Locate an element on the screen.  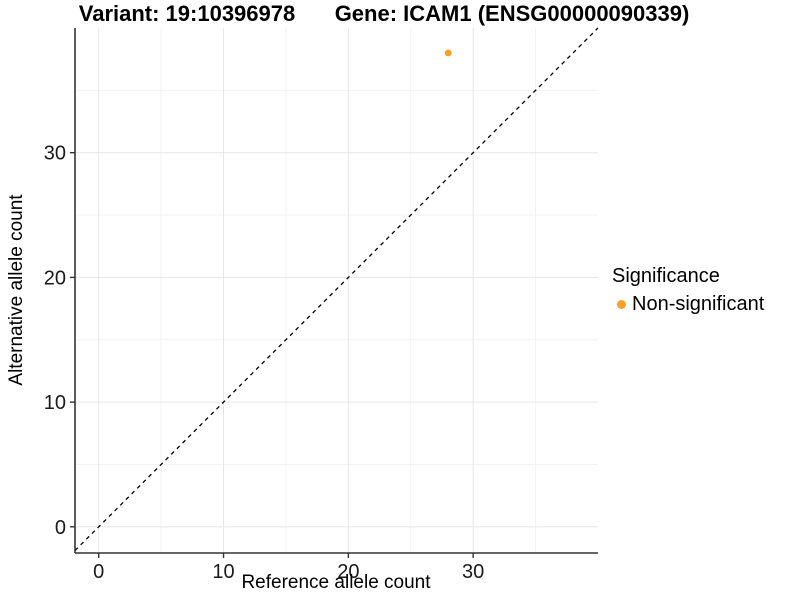
data-point is located at coordinates (448, 53).